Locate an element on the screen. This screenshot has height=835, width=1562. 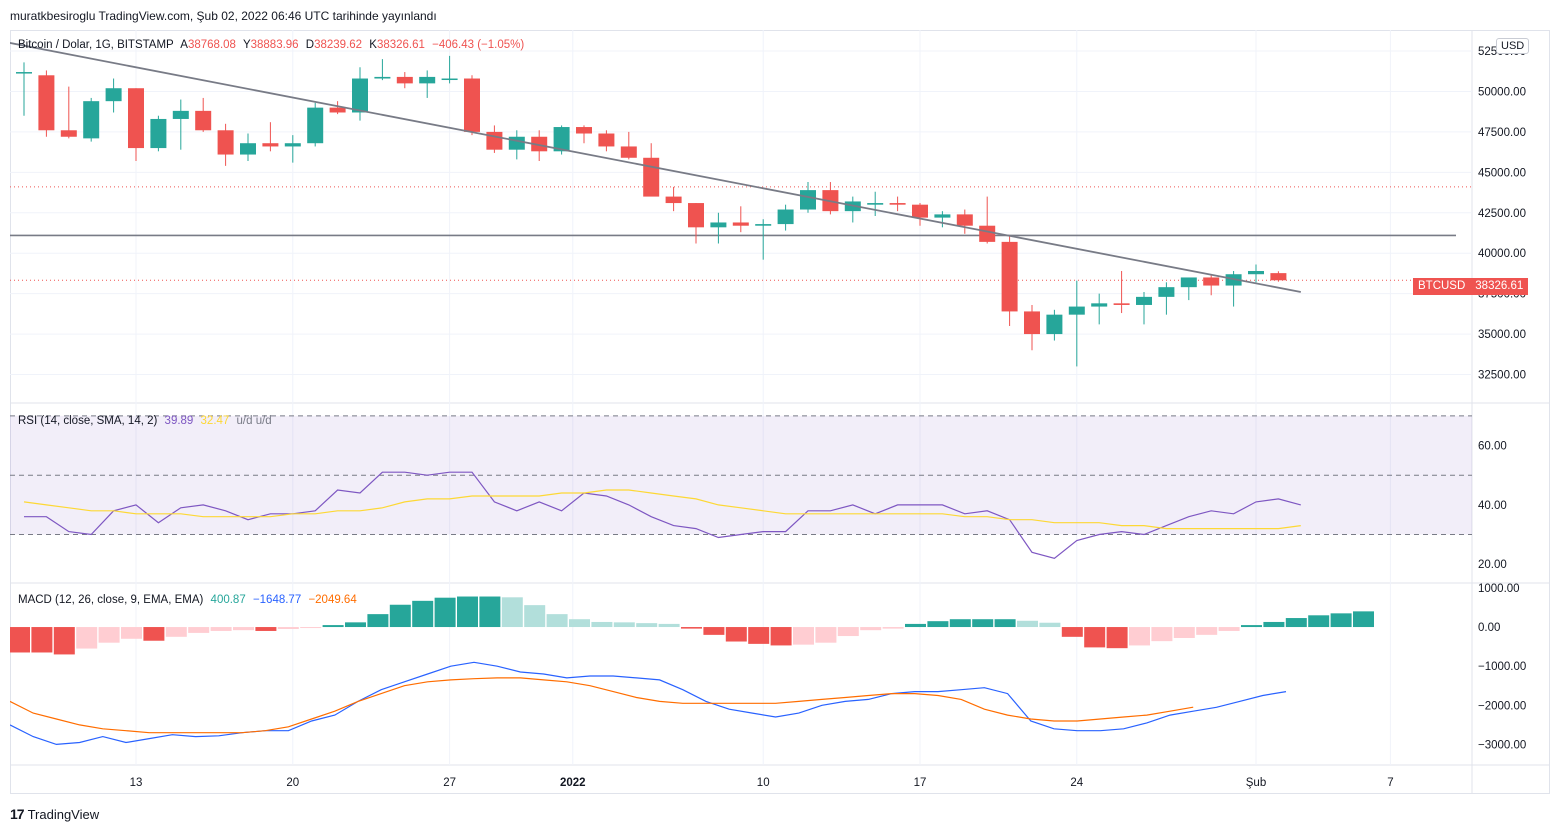
rsi-tick-label: 40.00 is located at coordinates (1492, 506).